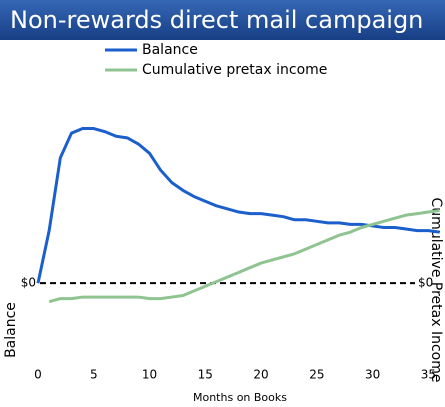 The height and width of the screenshot is (407, 445). Describe the element at coordinates (316, 375) in the screenshot. I see `x-tick-label: 25` at that location.